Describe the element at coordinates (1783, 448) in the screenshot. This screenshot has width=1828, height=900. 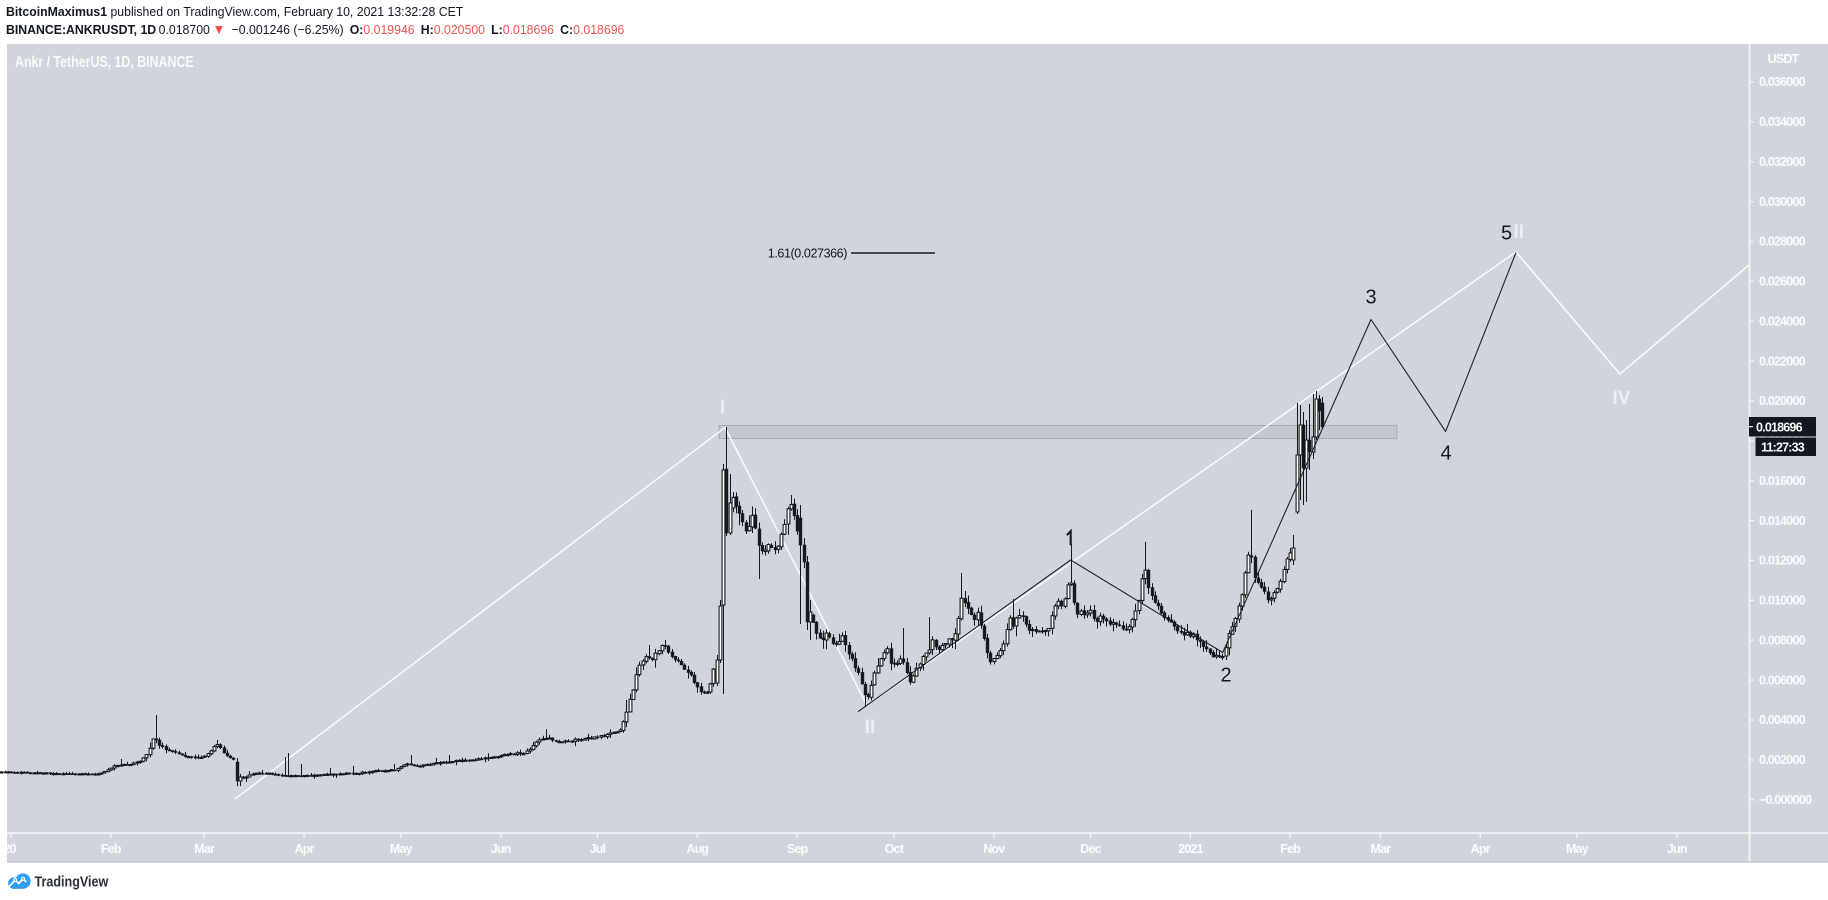
I see `svg-text: 11:27:33` at that location.